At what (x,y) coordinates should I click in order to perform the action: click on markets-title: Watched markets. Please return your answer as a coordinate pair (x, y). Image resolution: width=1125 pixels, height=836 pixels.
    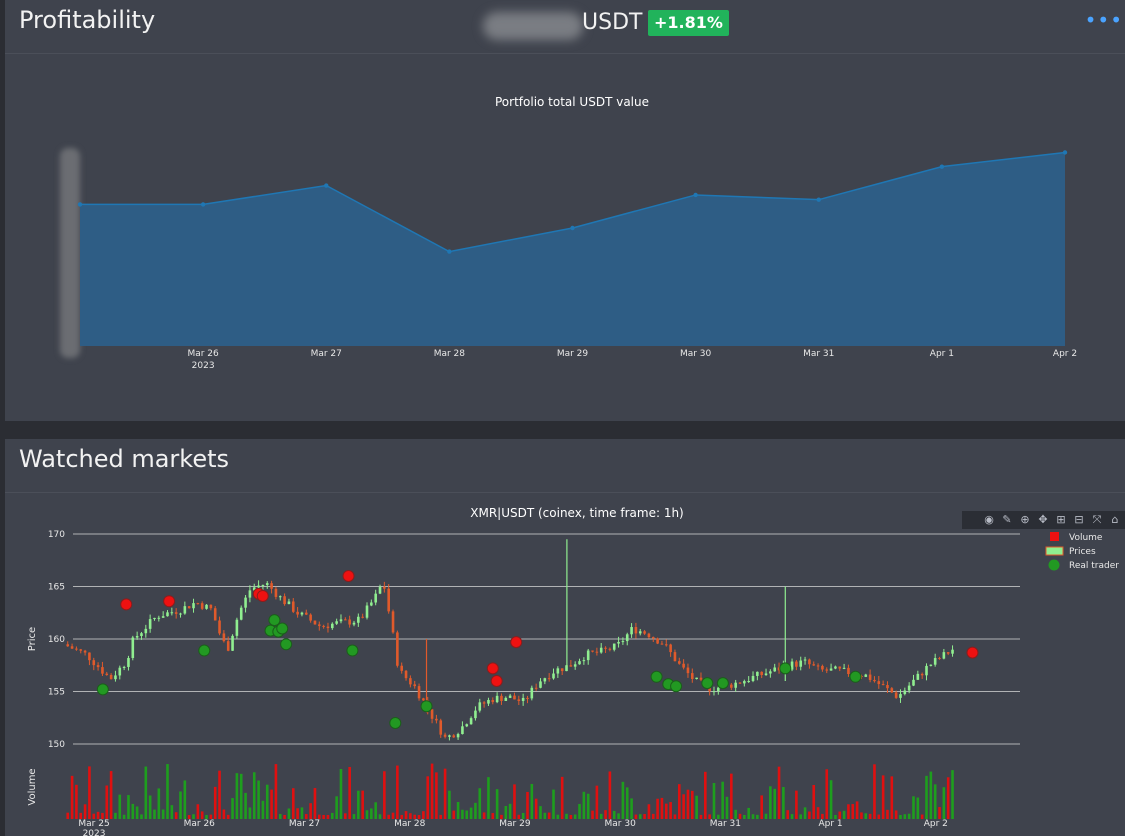
    Looking at the image, I should click on (124, 459).